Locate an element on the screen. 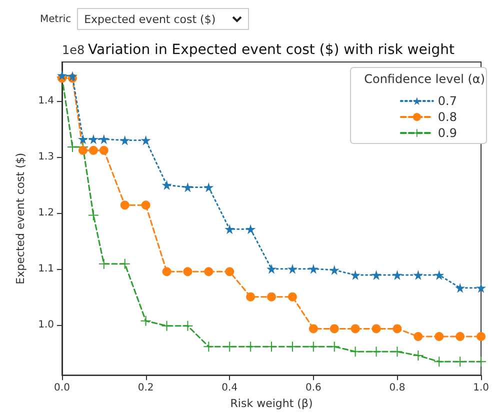 Image resolution: width=492 pixels, height=414 pixels. text: 1e8 is located at coordinates (73, 50).